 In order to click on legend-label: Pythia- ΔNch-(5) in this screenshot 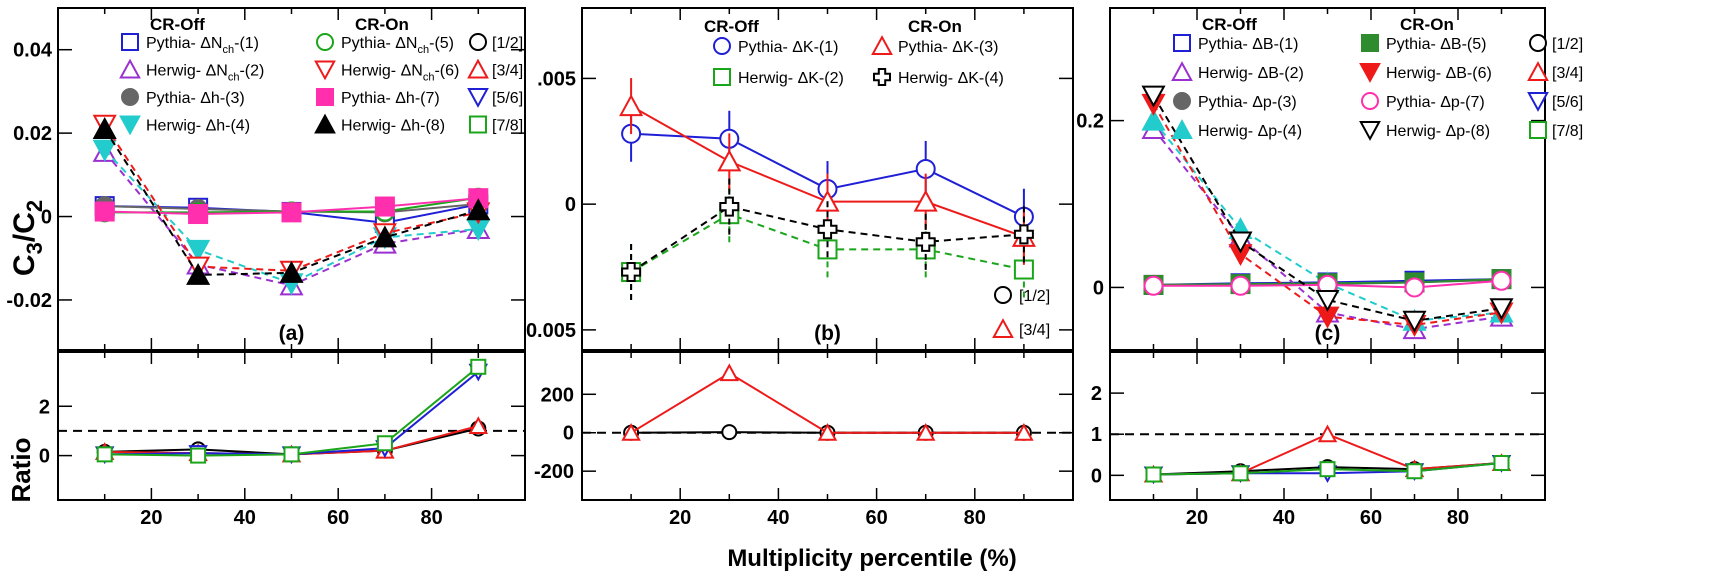, I will do `click(397, 45)`.